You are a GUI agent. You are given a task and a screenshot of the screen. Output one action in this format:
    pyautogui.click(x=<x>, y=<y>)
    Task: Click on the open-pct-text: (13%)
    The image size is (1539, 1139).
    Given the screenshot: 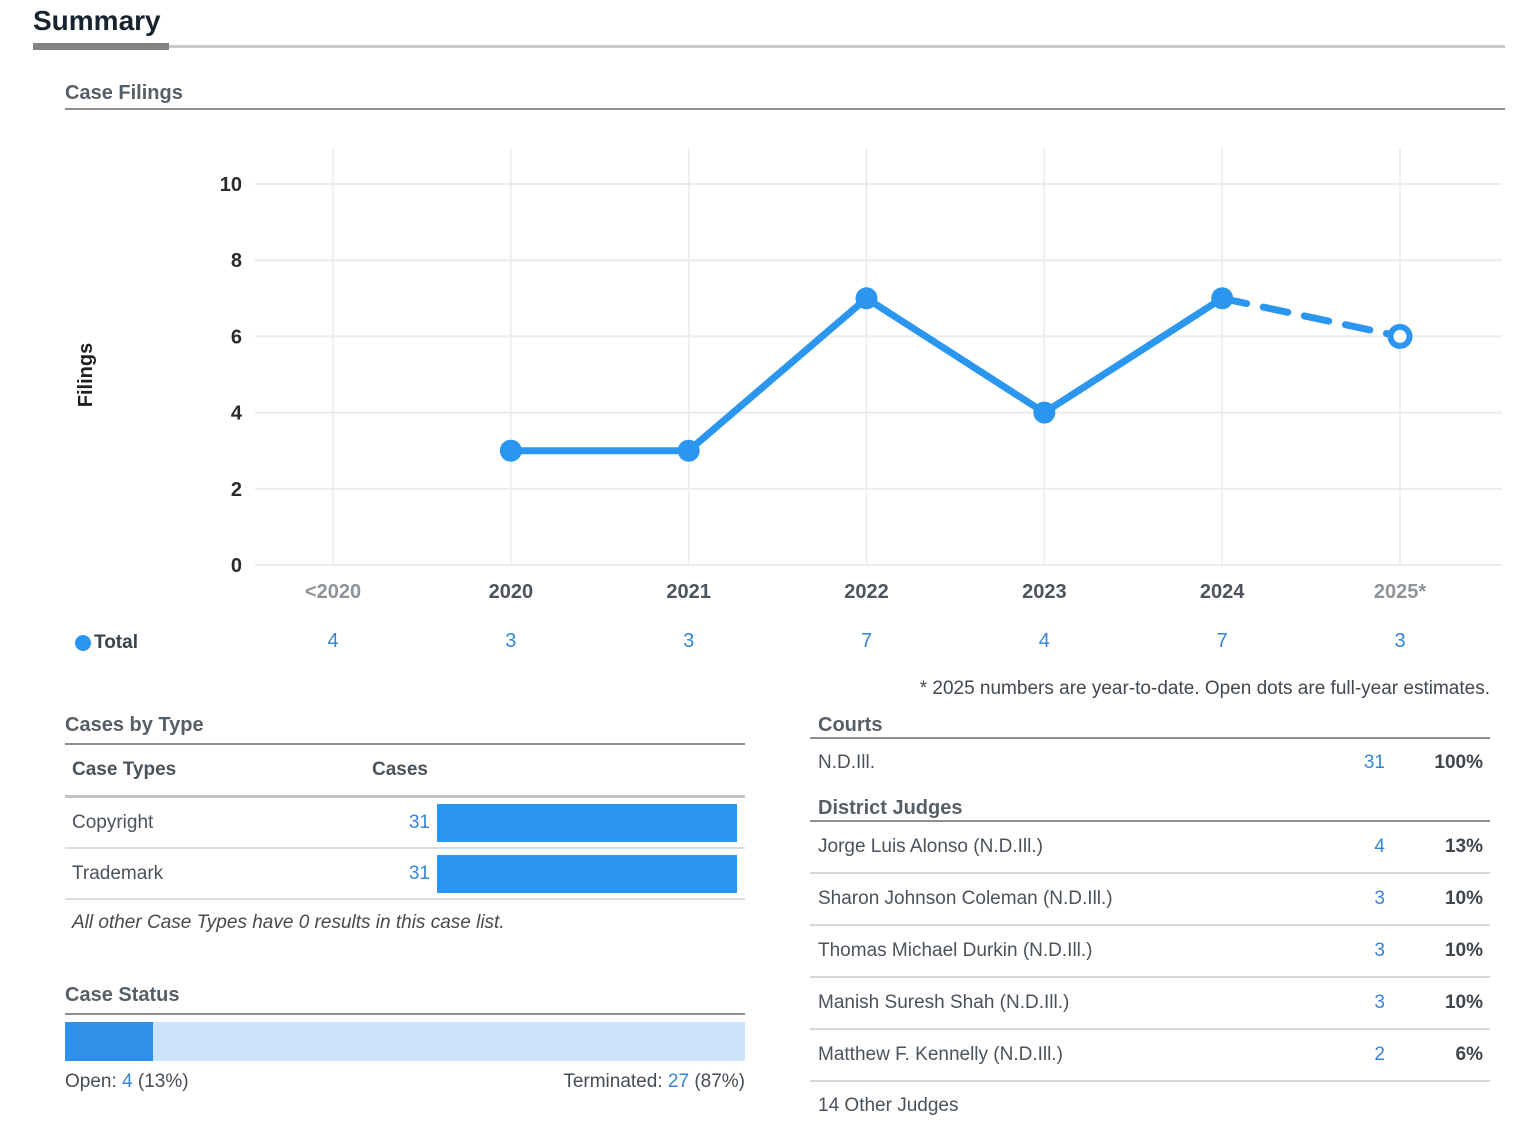 What is the action you would take?
    pyautogui.click(x=163, y=1081)
    